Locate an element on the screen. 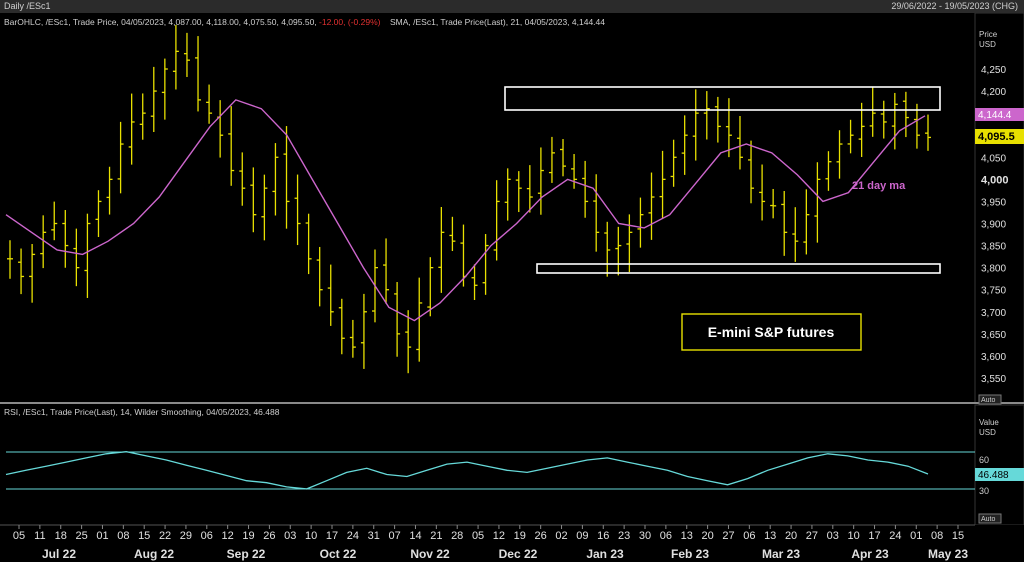 Image resolution: width=1024 pixels, height=562 pixels. x-tick-label: 18 is located at coordinates (61, 536).